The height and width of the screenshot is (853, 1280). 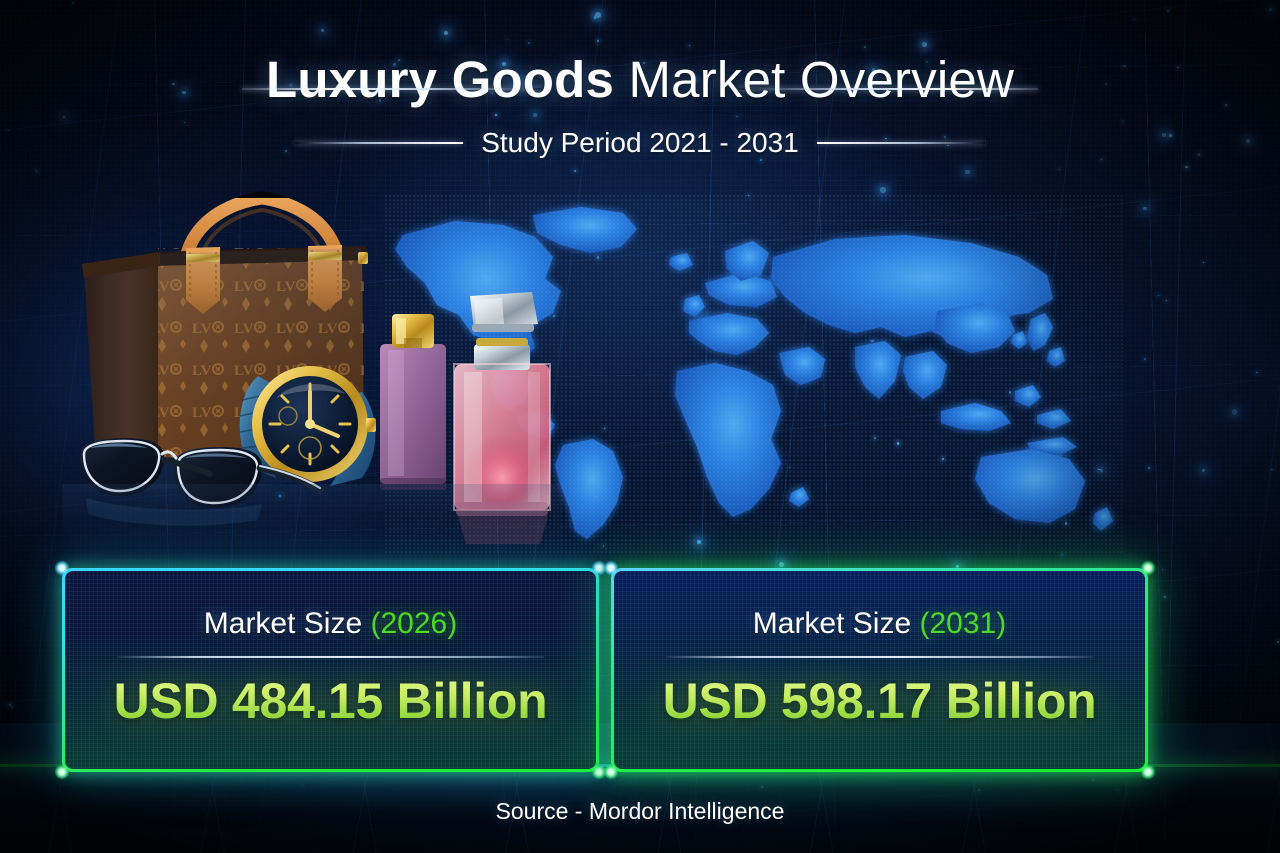 I want to click on card-frame-2026, so click(x=330, y=670).